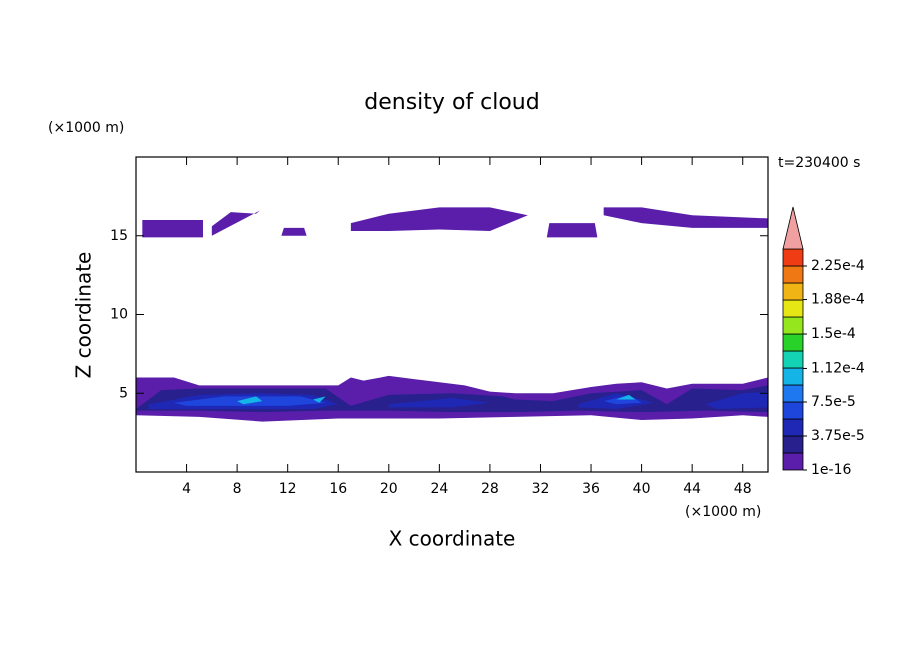 The height and width of the screenshot is (654, 904). What do you see at coordinates (838, 266) in the screenshot?
I see `colorbar-tick-label: 2.25e-4` at bounding box center [838, 266].